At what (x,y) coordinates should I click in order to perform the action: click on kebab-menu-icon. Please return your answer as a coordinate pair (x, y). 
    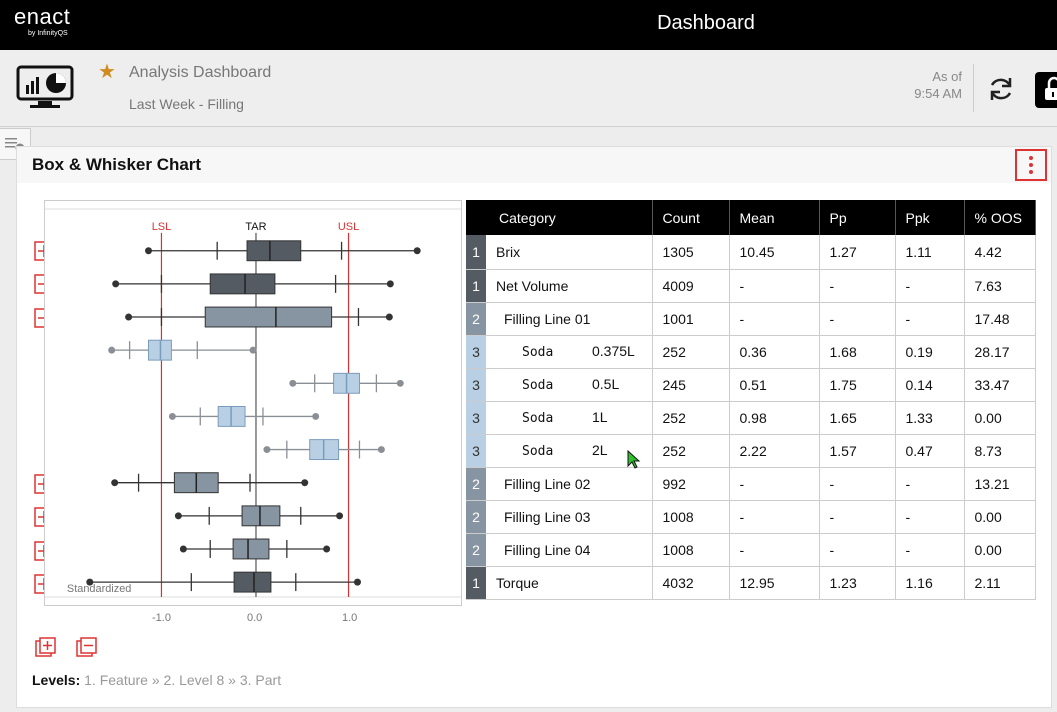
    Looking at the image, I should click on (1031, 165).